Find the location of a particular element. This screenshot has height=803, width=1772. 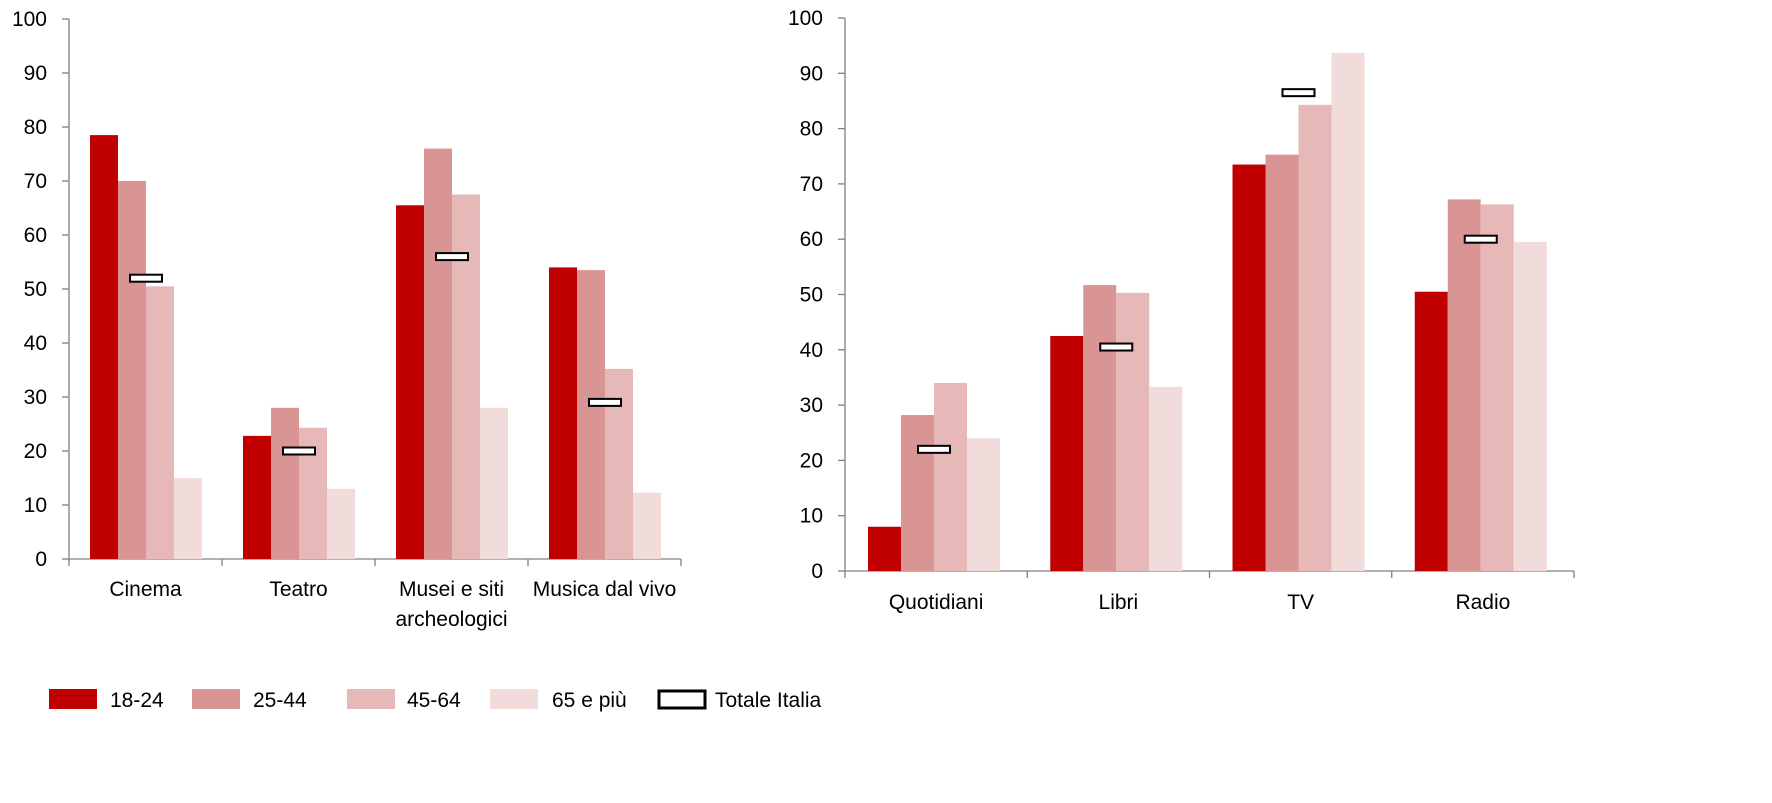

legend: 18-24 25-44 45-64 65 e più Totale Italia is located at coordinates (435, 700).